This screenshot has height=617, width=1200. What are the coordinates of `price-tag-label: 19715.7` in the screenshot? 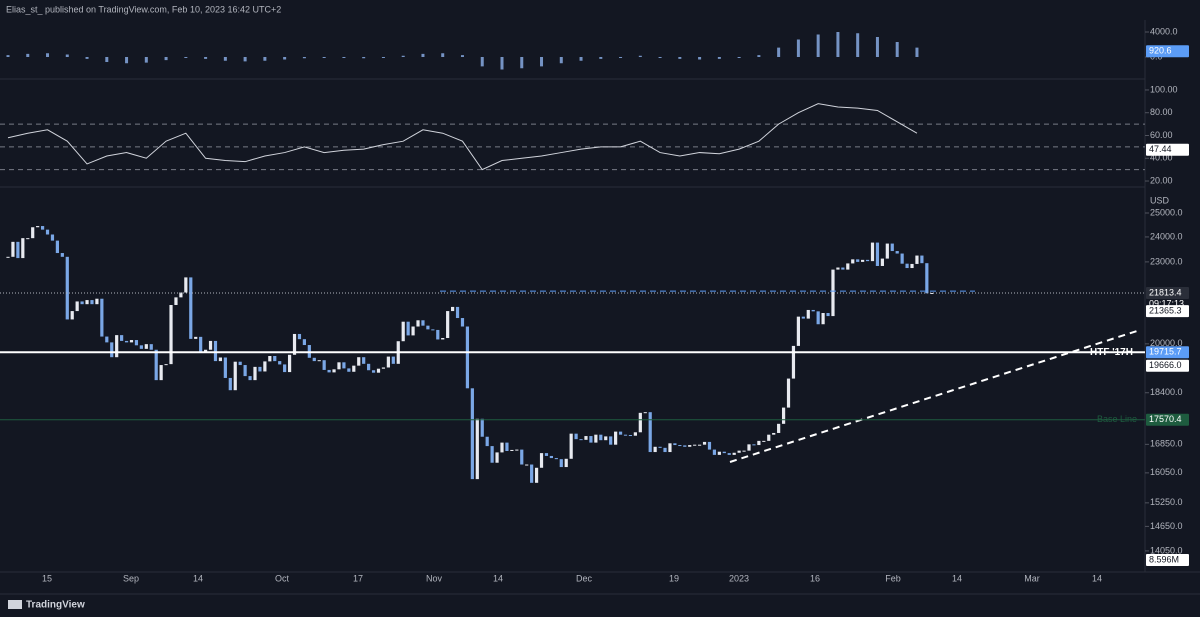 It's located at (1165, 352).